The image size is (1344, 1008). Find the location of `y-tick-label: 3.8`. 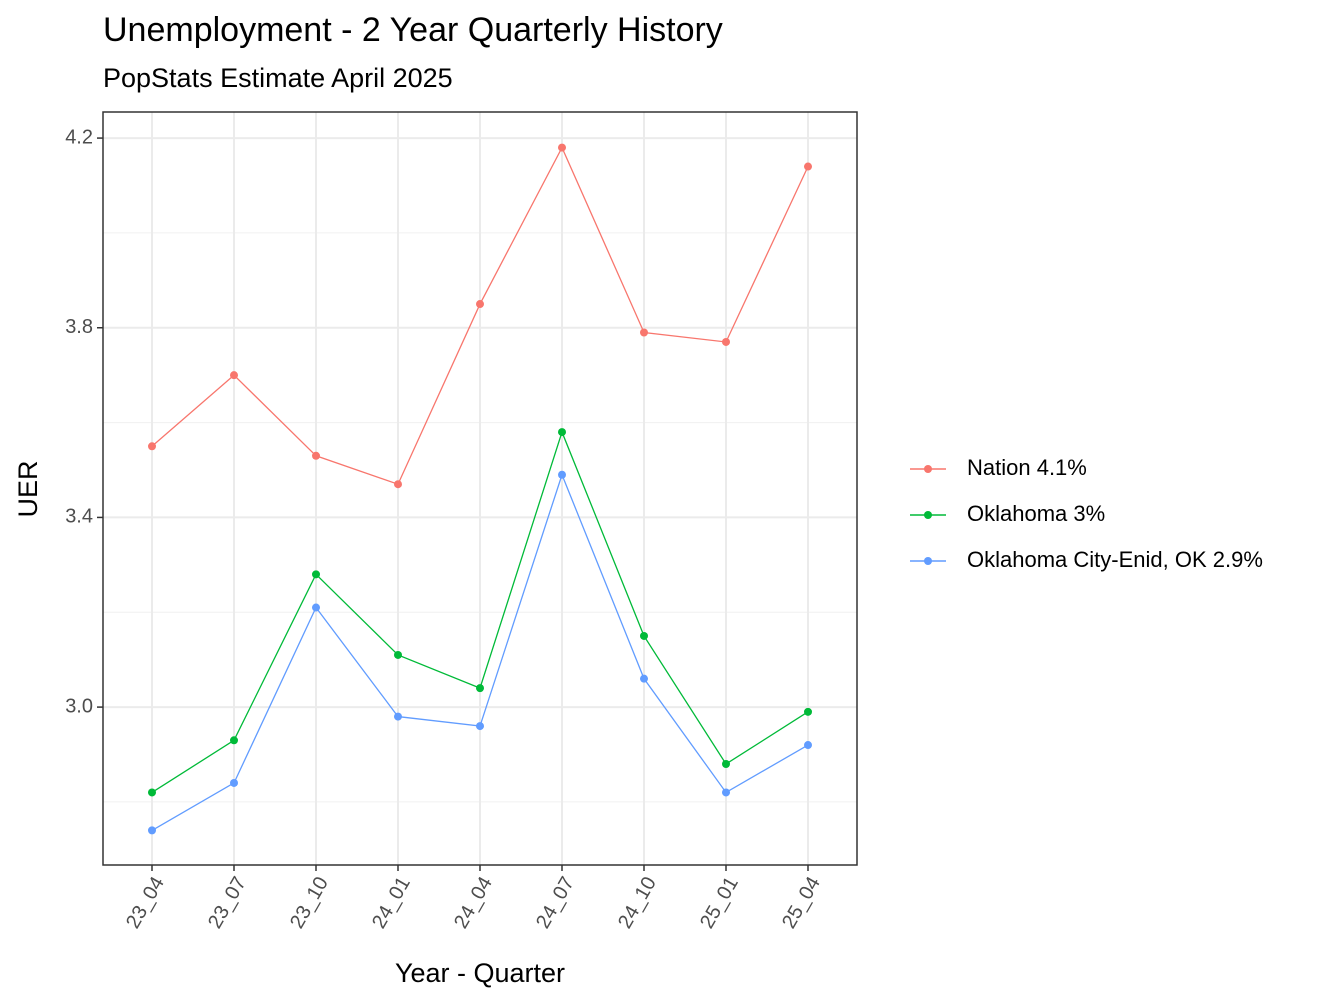

y-tick-label: 3.8 is located at coordinates (79, 327).